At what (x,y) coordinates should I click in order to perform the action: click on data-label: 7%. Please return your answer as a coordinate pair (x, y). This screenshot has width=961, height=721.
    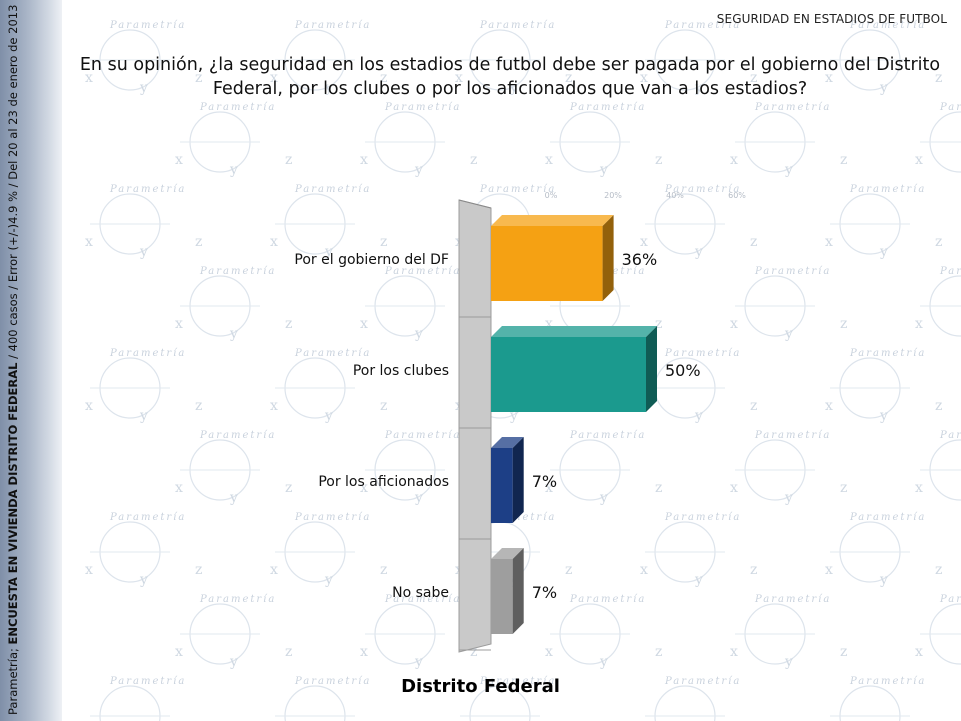
    Looking at the image, I should click on (544, 481).